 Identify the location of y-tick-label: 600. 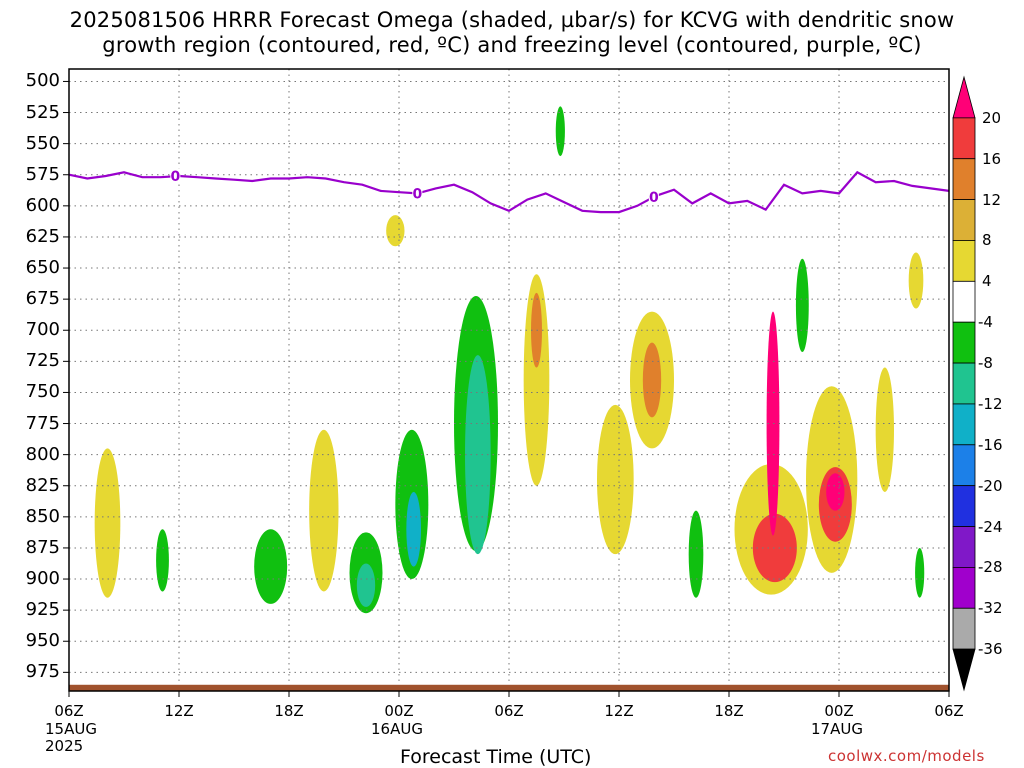
(42, 205).